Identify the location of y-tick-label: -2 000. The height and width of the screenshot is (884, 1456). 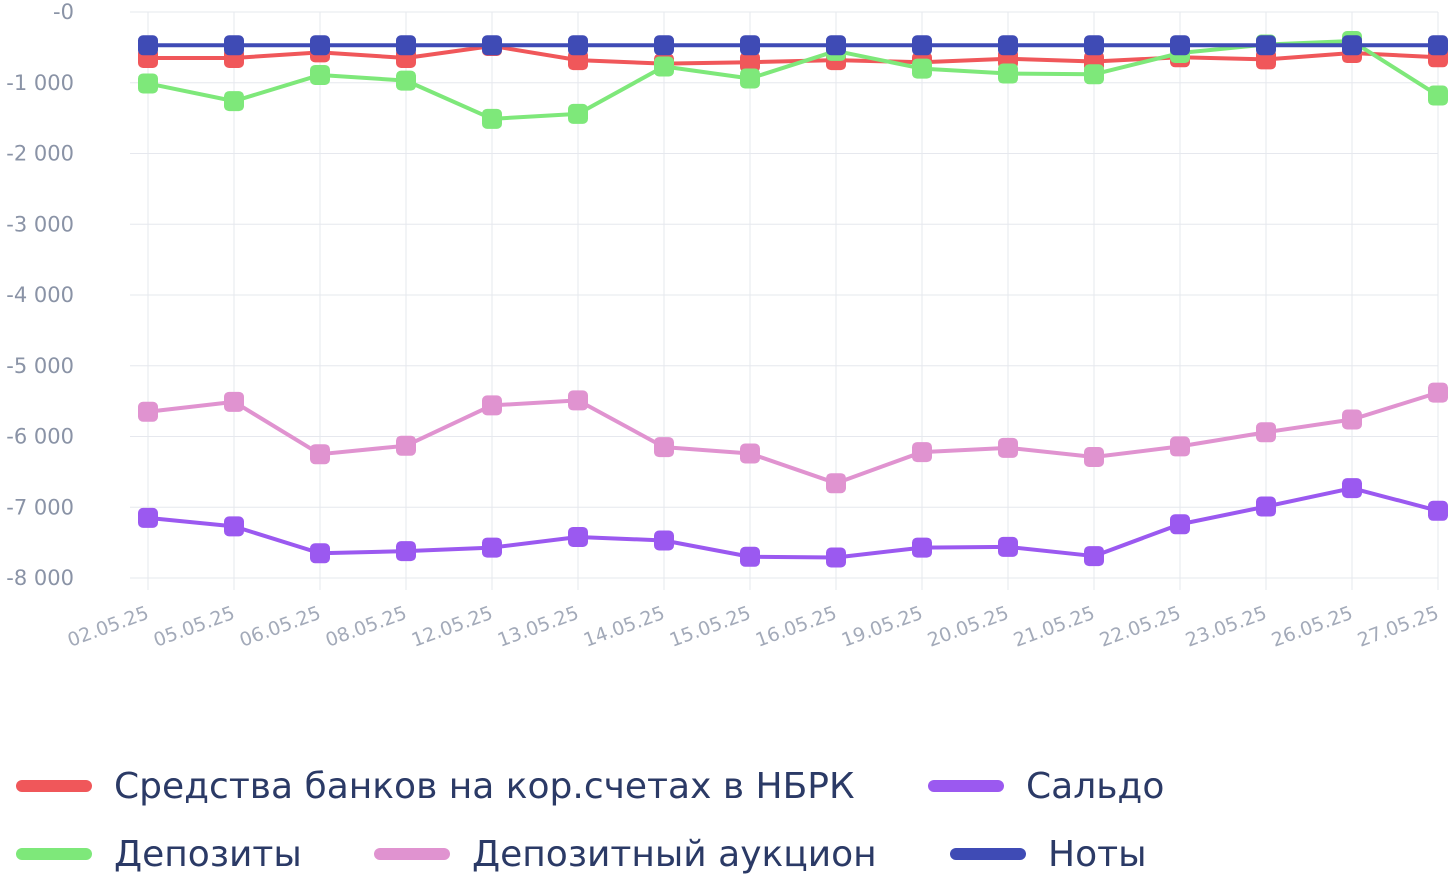
(40, 154).